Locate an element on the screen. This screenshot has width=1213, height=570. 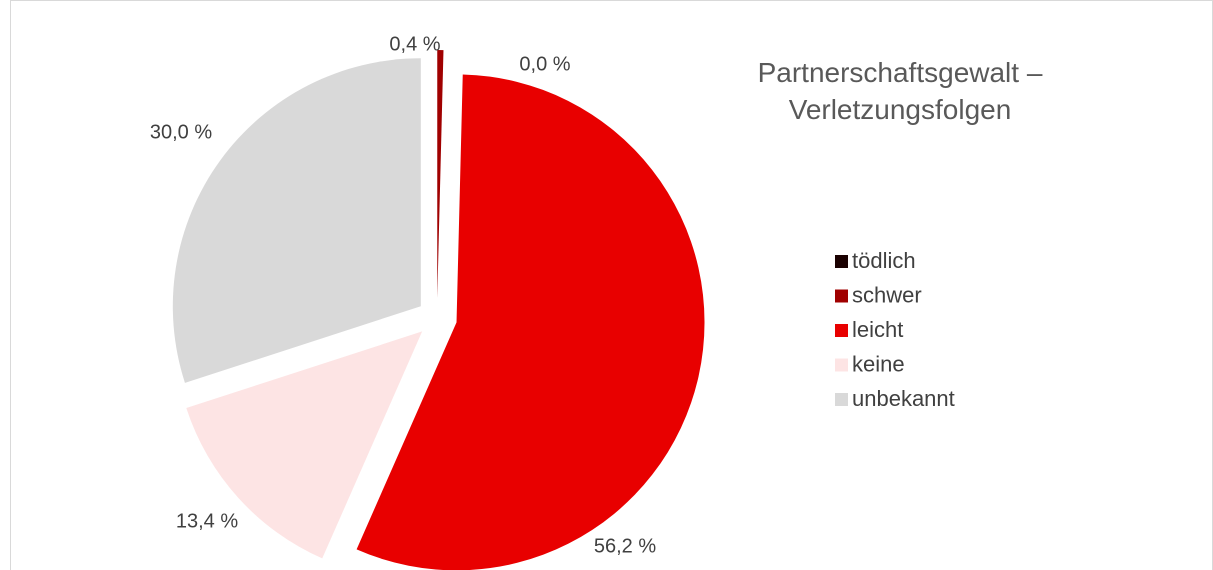
data-label: 13,4 % is located at coordinates (207, 521).